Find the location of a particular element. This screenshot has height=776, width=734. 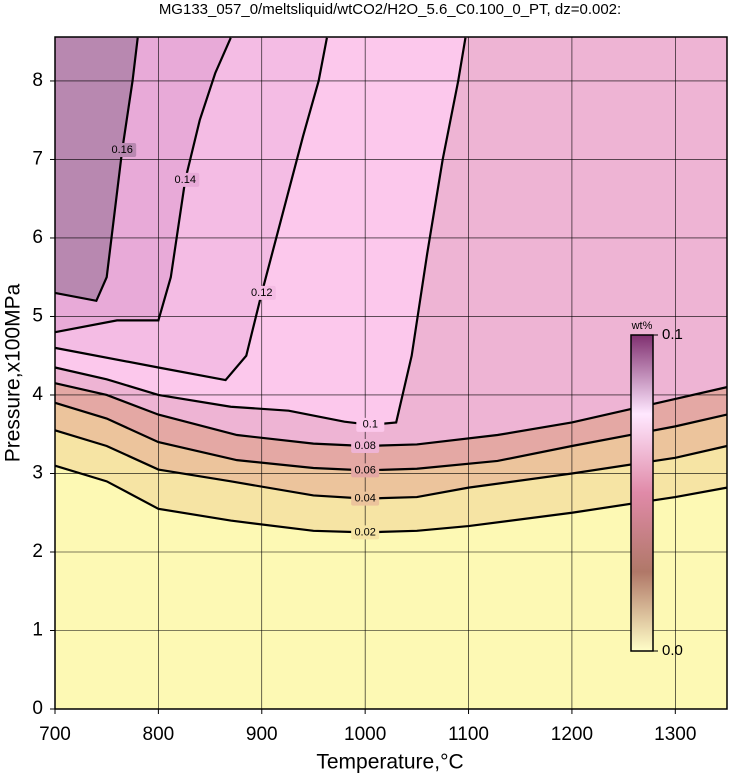

contour-label: 0.1 is located at coordinates (370, 425).